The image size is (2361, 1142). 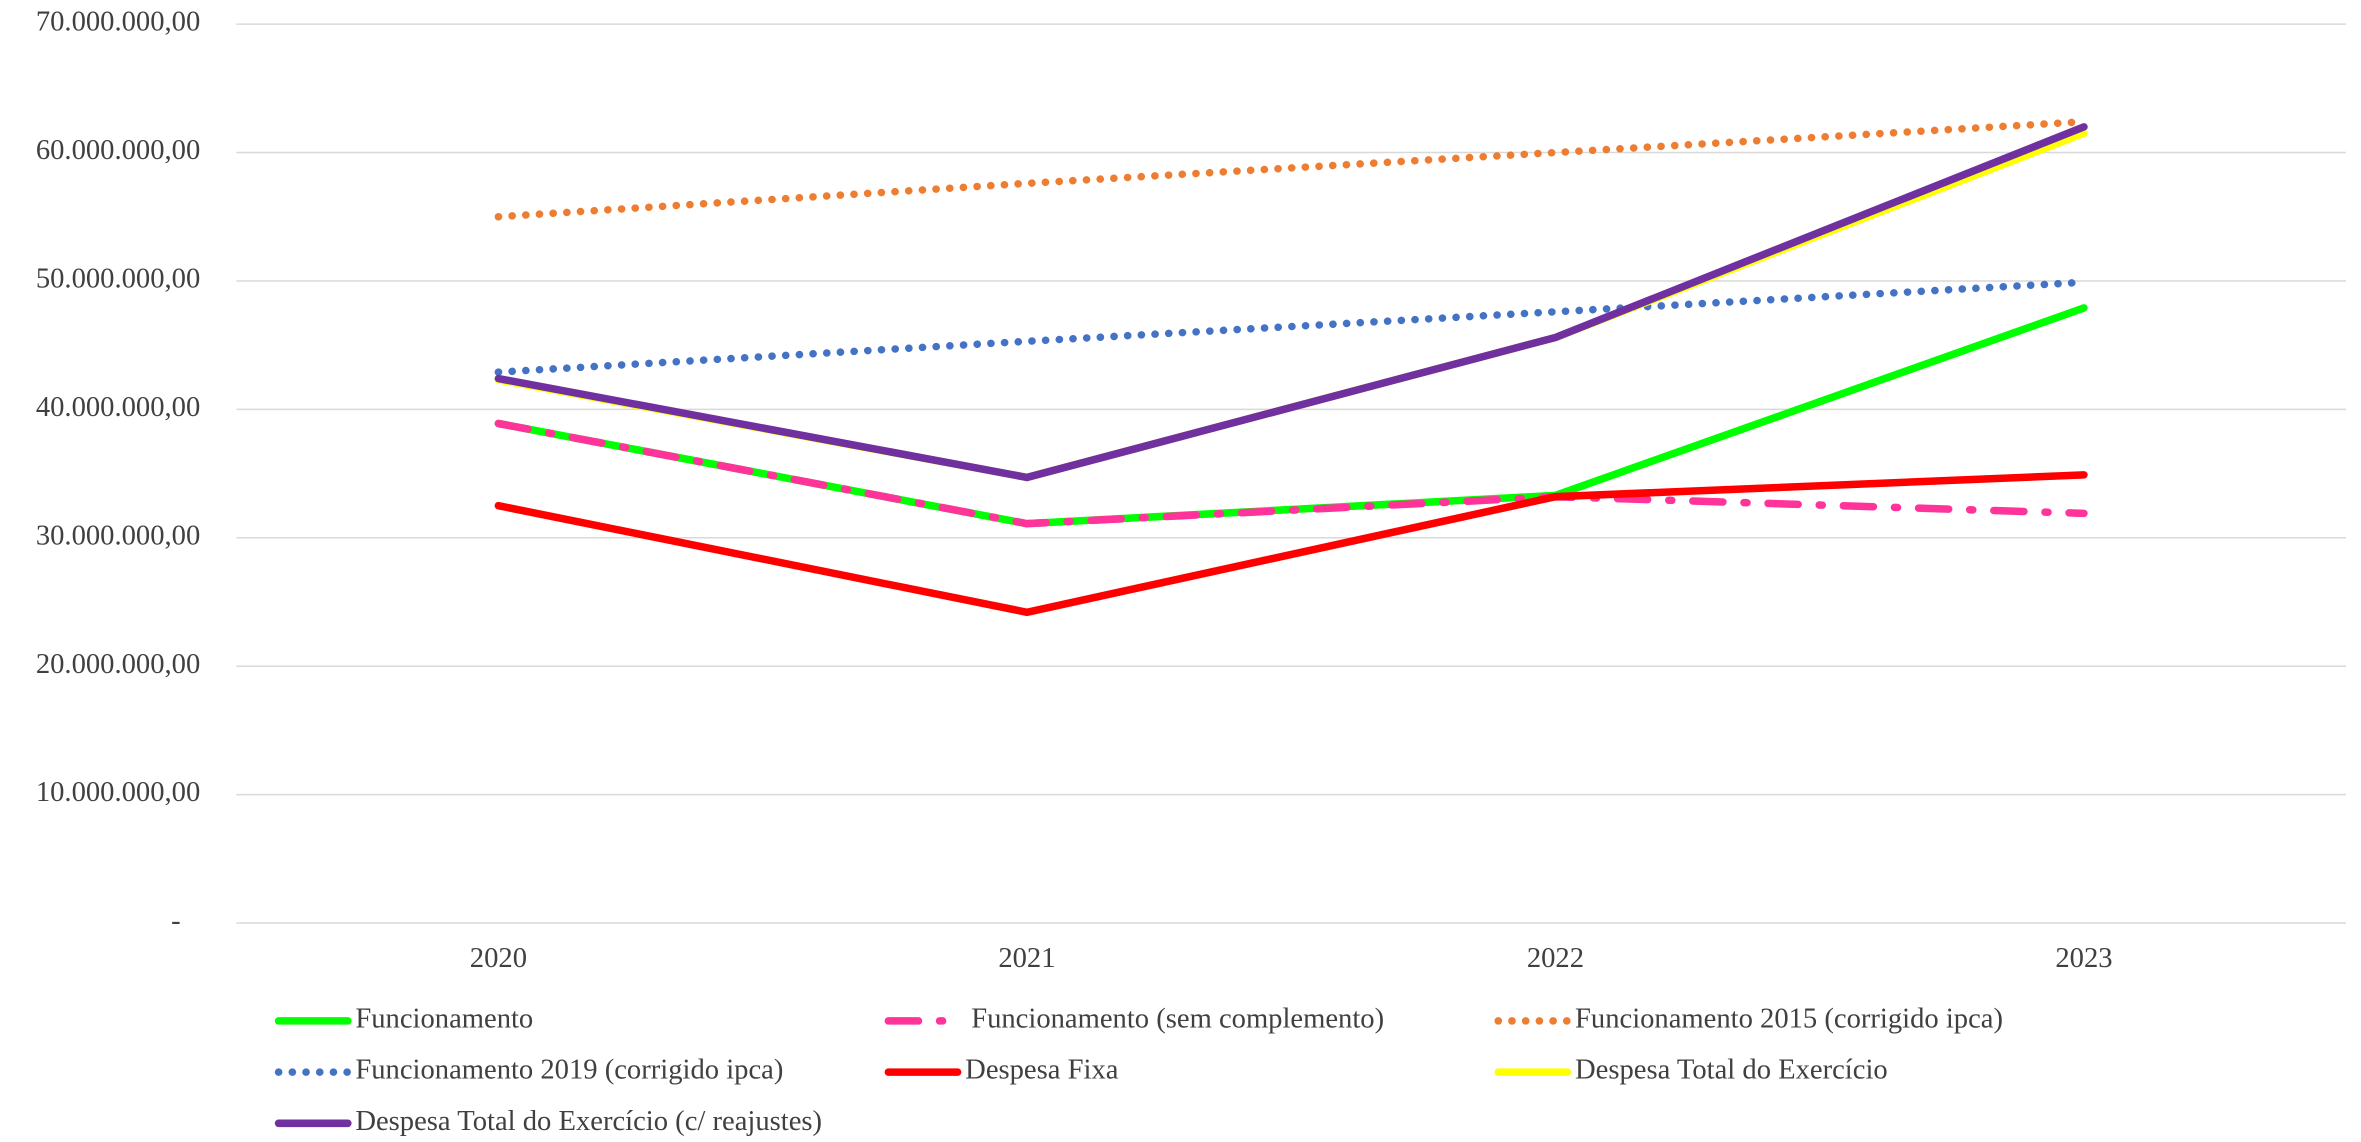 What do you see at coordinates (1042, 1070) in the screenshot?
I see `legend-label: Despesa Fixa` at bounding box center [1042, 1070].